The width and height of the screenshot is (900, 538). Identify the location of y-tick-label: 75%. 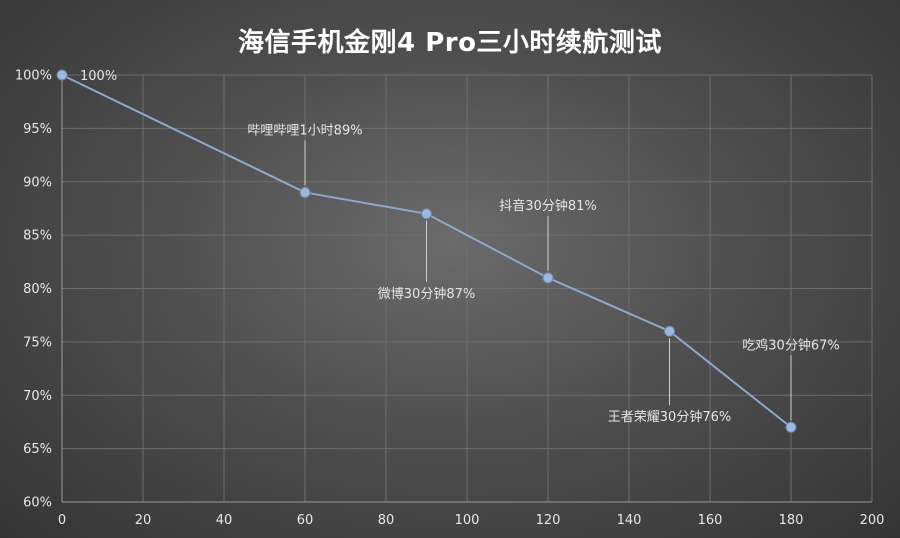
(37, 342).